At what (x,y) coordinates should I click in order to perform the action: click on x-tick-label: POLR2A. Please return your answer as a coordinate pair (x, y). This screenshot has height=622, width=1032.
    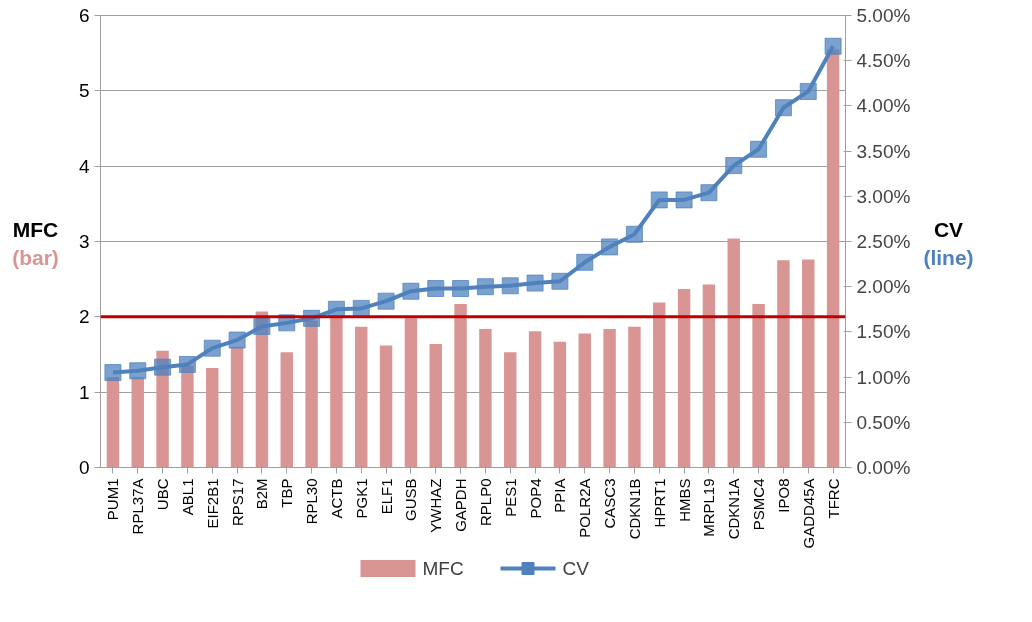
    Looking at the image, I should click on (585, 508).